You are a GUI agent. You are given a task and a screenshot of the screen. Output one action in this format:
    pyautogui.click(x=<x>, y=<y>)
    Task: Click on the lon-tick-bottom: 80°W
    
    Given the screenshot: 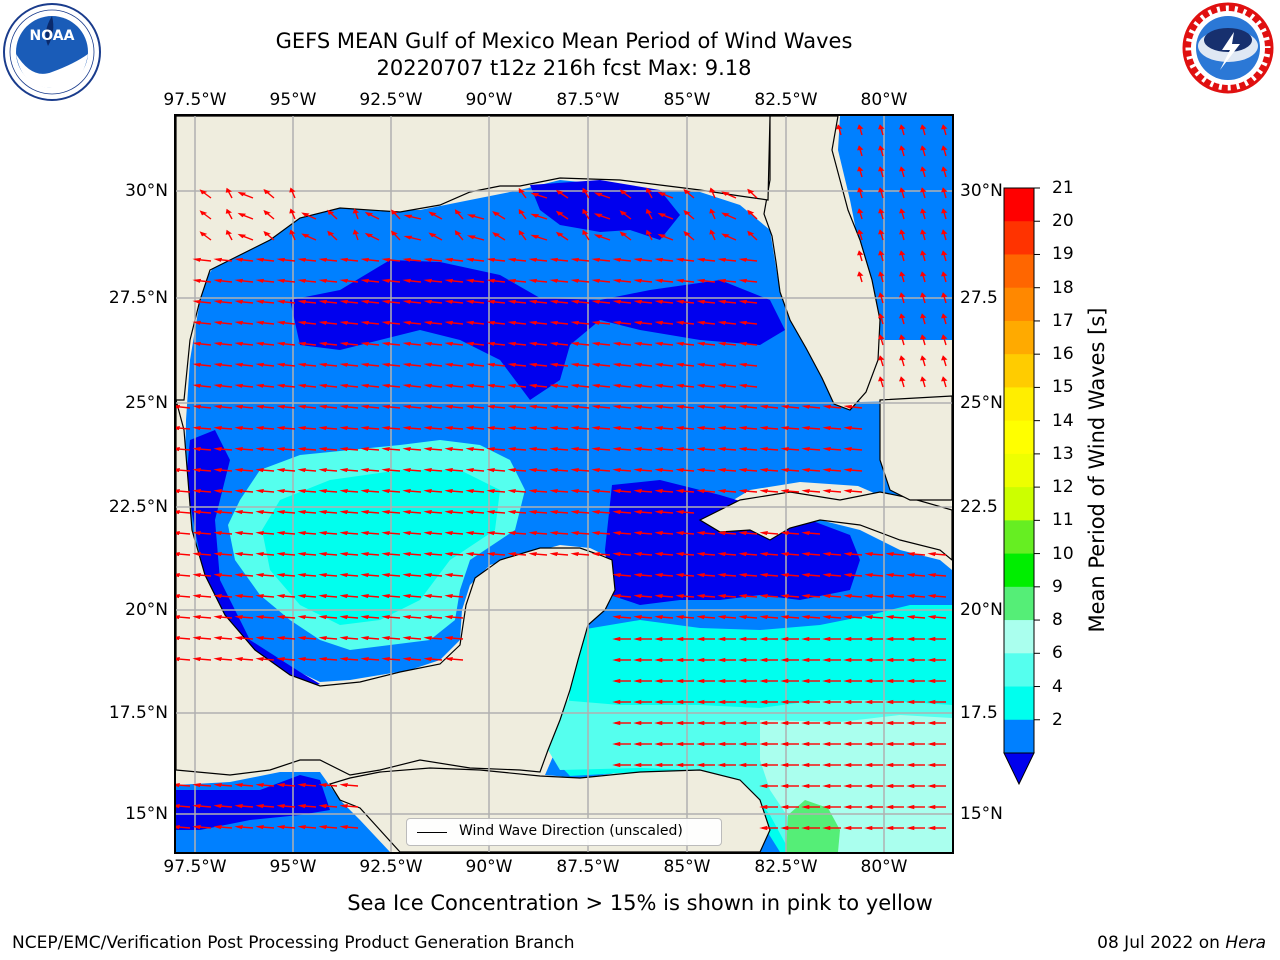 What is the action you would take?
    pyautogui.click(x=884, y=867)
    